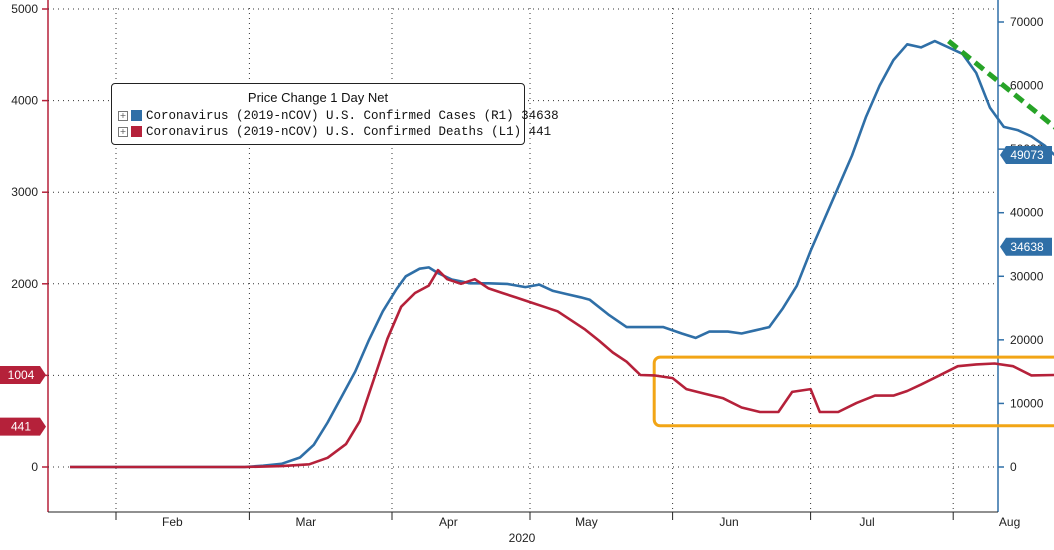 The height and width of the screenshot is (550, 1054). I want to click on legend-title: Price Change 1 Day Net, so click(318, 97).